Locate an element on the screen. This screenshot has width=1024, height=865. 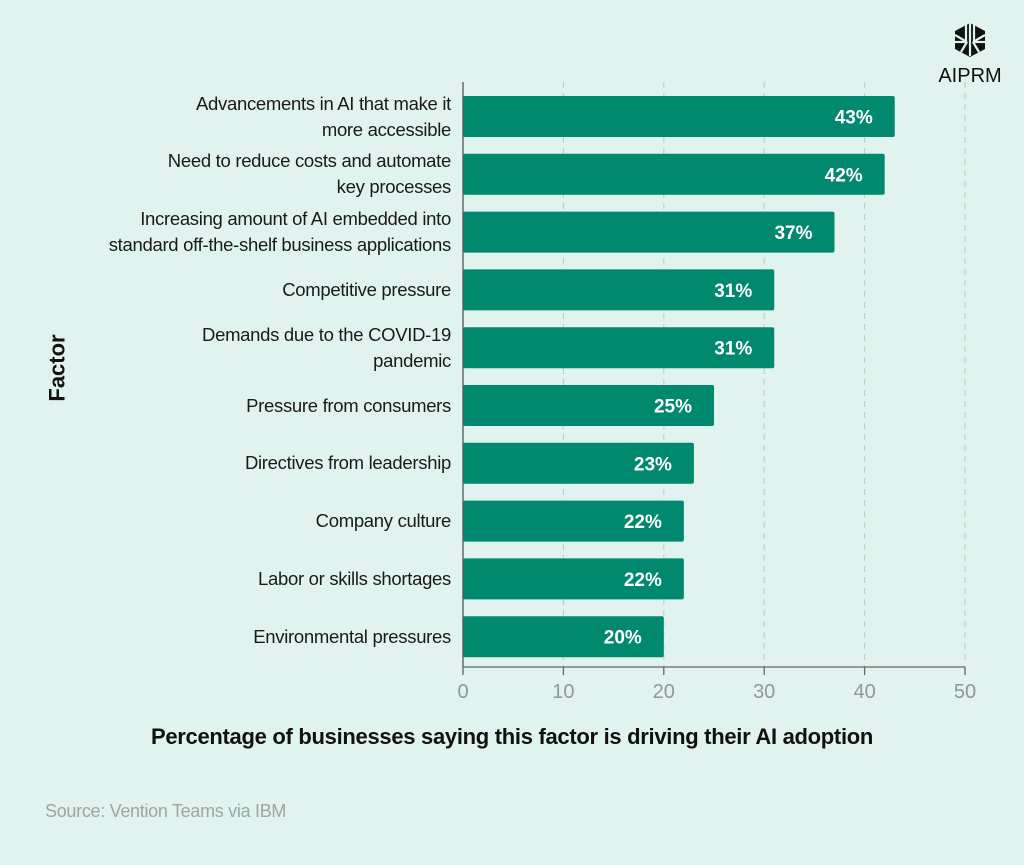
category-label: Directives from leadership is located at coordinates (241, 463).